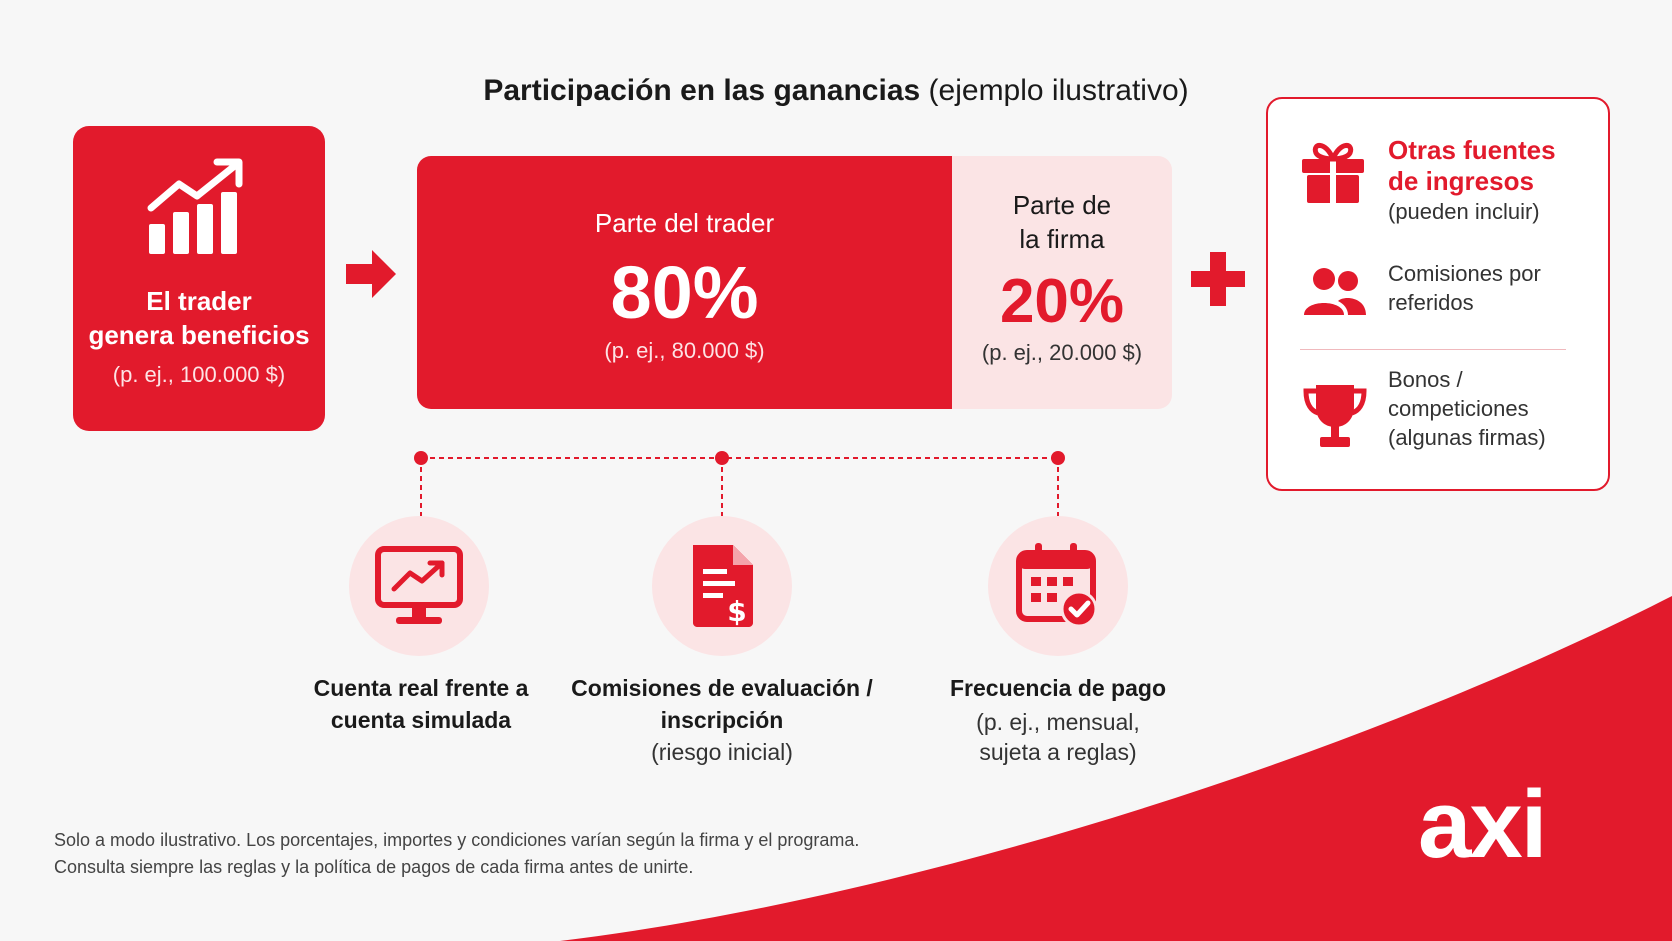 Image resolution: width=1672 pixels, height=941 pixels. I want to click on factor-fees-line1: Comisiones de evaluación /, so click(722, 688).